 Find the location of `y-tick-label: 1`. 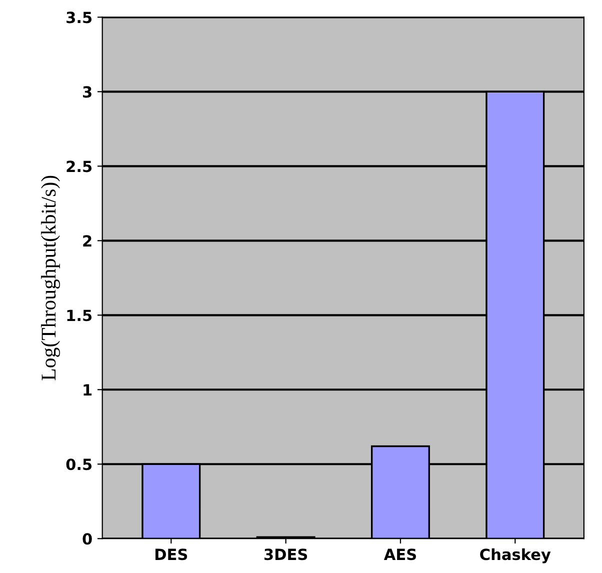

y-tick-label: 1 is located at coordinates (88, 390).